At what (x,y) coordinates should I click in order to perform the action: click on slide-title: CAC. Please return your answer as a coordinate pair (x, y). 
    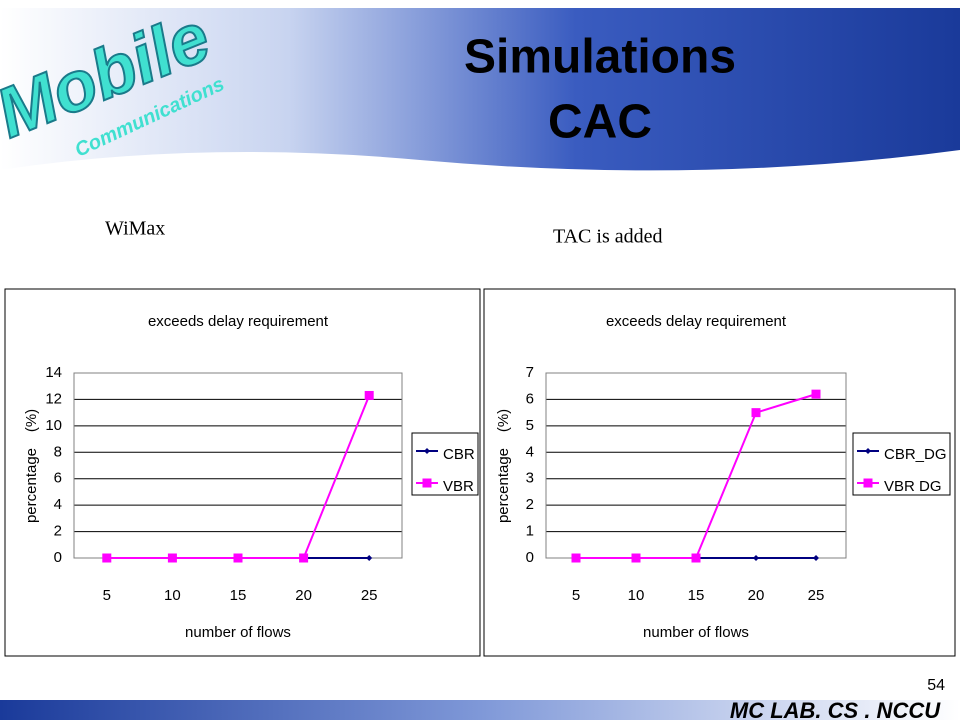
    Looking at the image, I should click on (600, 122).